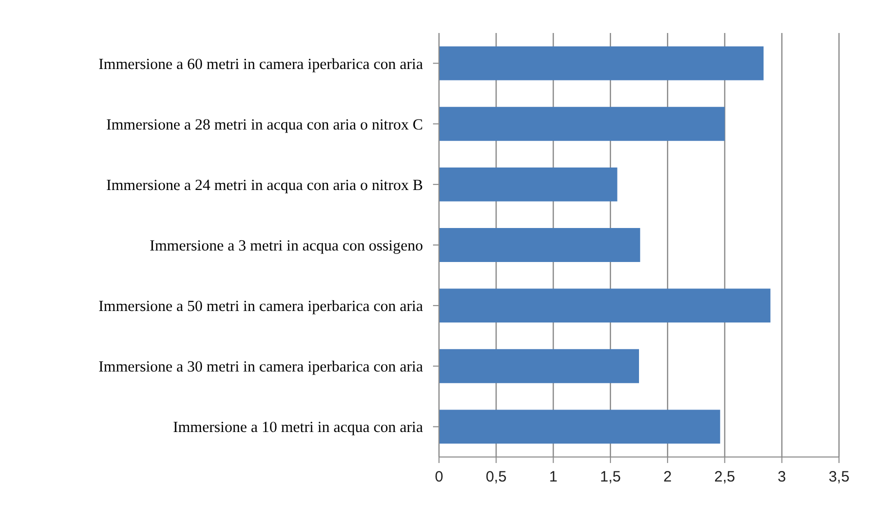  I want to click on y-tick-label: Immersione a 3 metri in acqua con ossigeno, so click(287, 246).